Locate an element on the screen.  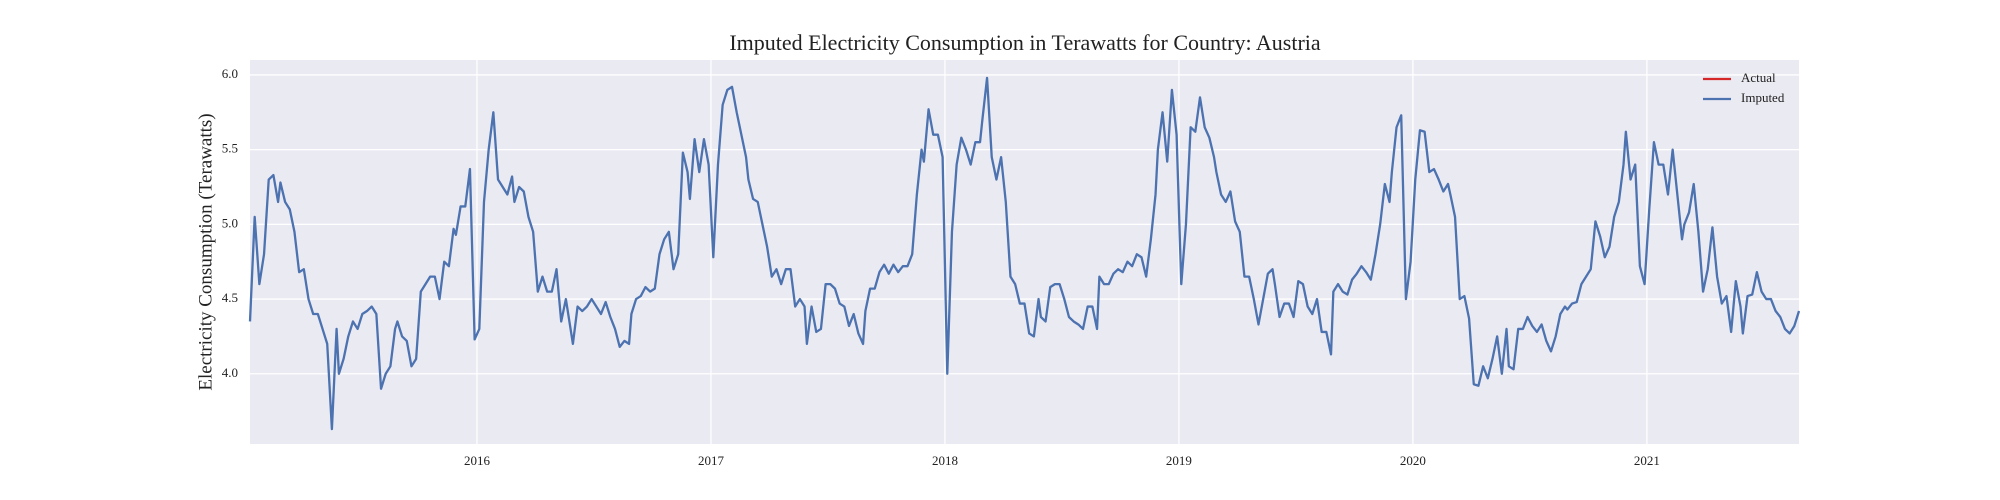
x-tick-label: 2021 is located at coordinates (1647, 460).